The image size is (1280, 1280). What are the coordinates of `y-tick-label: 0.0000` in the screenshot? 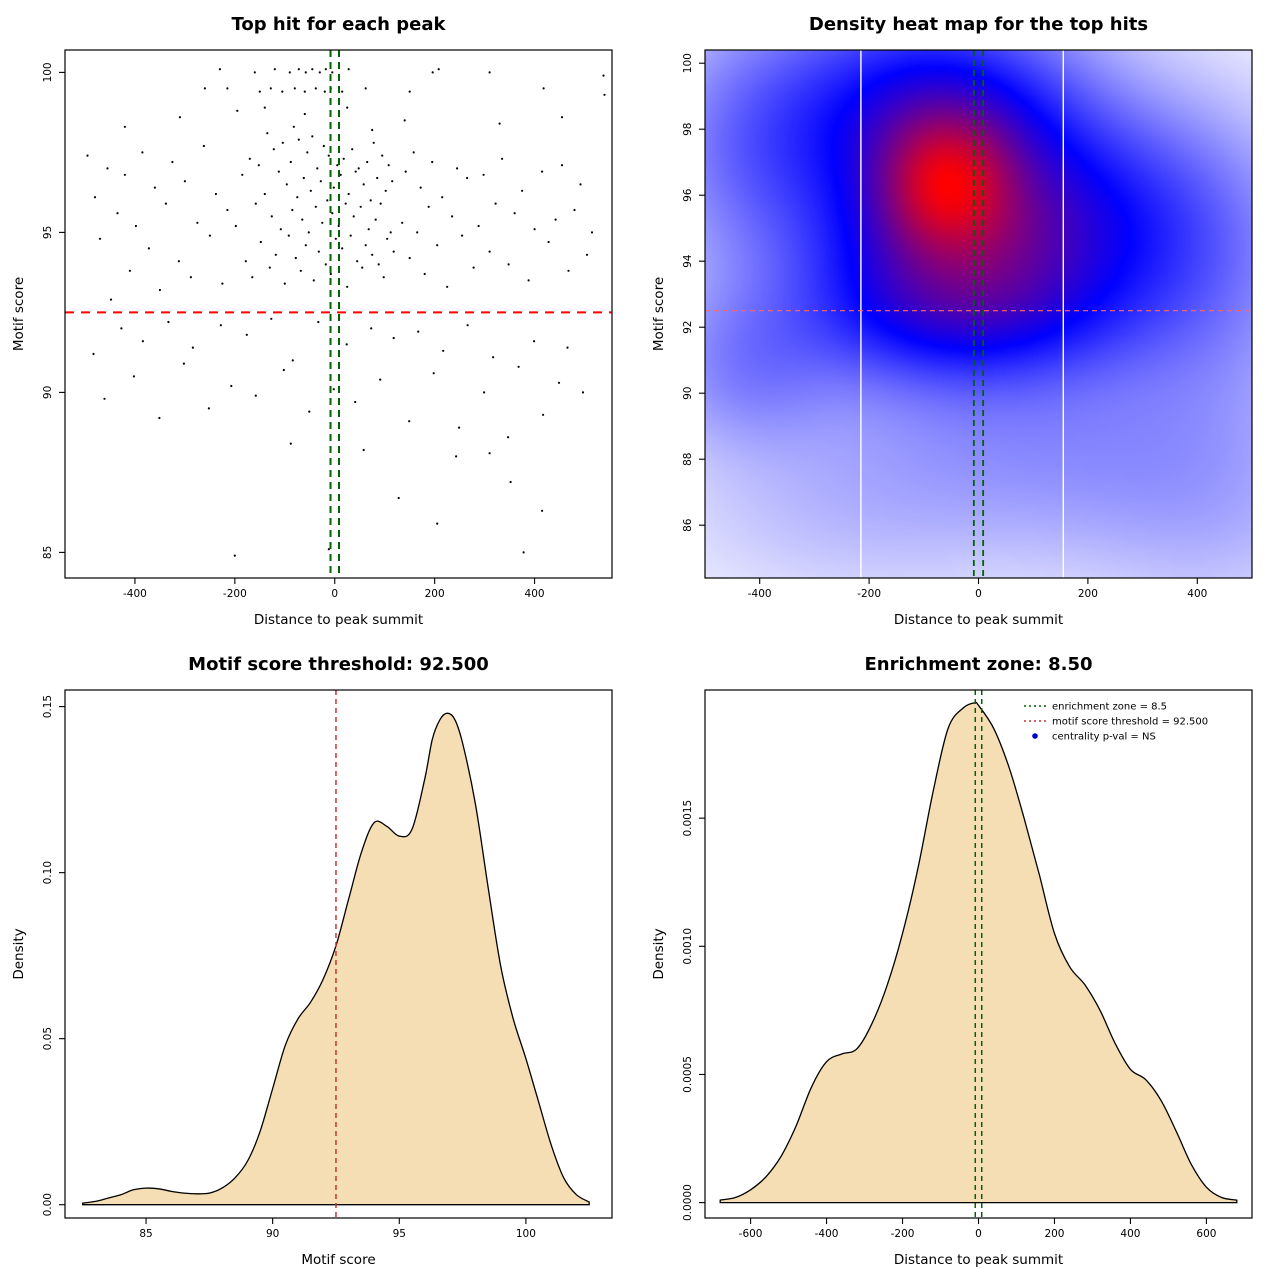 It's located at (688, 1202).